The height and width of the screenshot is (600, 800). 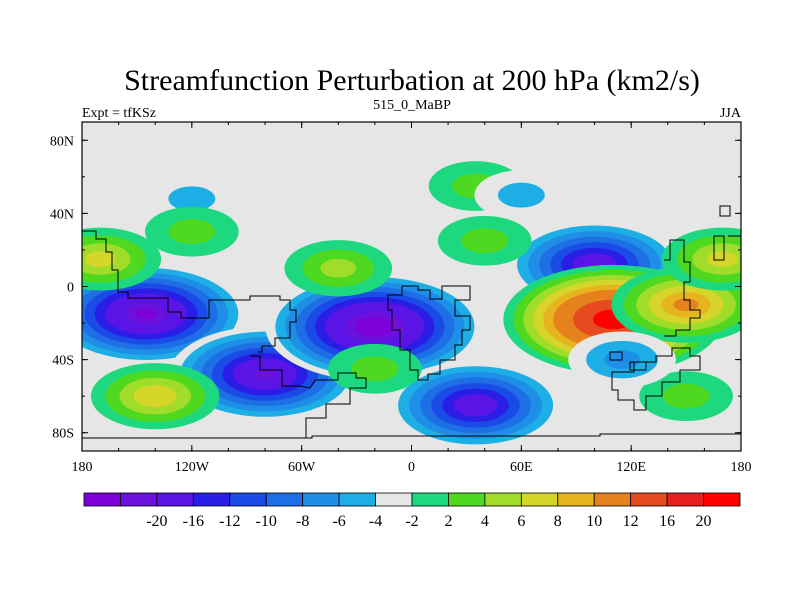 What do you see at coordinates (412, 105) in the screenshot?
I see `case-label: 515_0_MaBP` at bounding box center [412, 105].